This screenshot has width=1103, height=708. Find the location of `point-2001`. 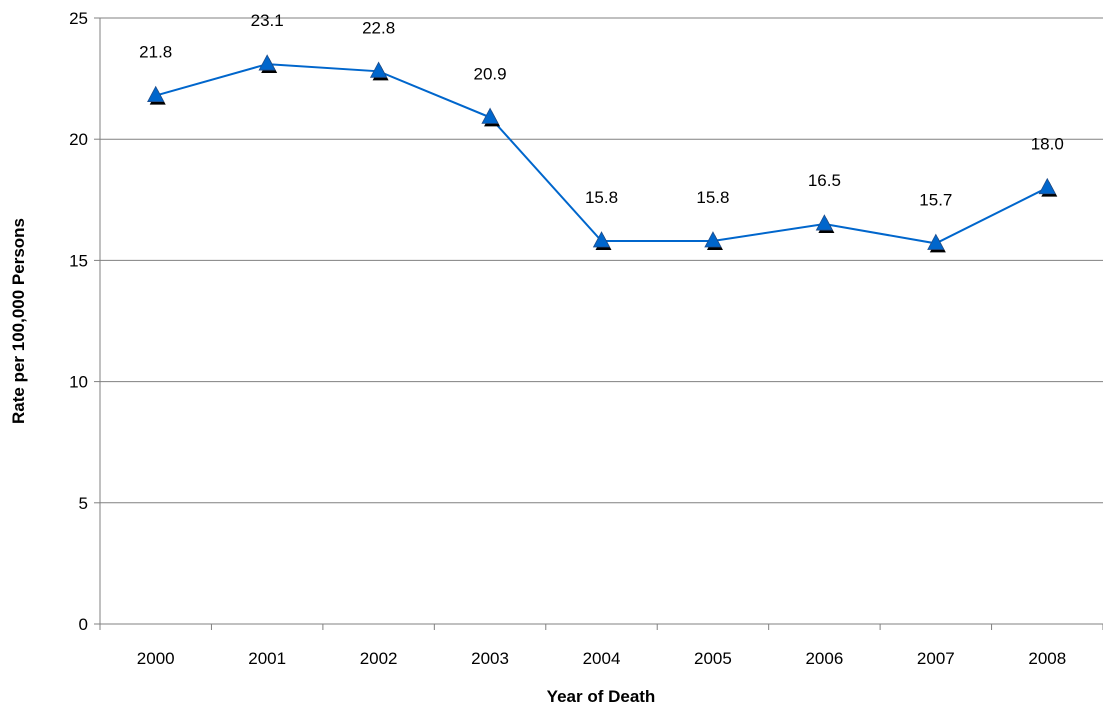

point-2001 is located at coordinates (267, 62).